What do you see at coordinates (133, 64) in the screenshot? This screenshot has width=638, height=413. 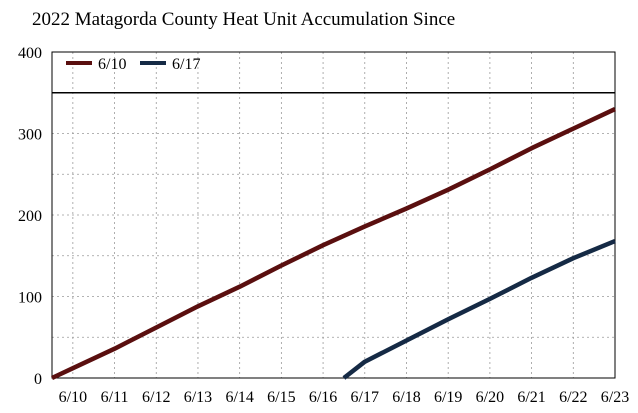 I see `legend: 6/10 6/17` at bounding box center [133, 64].